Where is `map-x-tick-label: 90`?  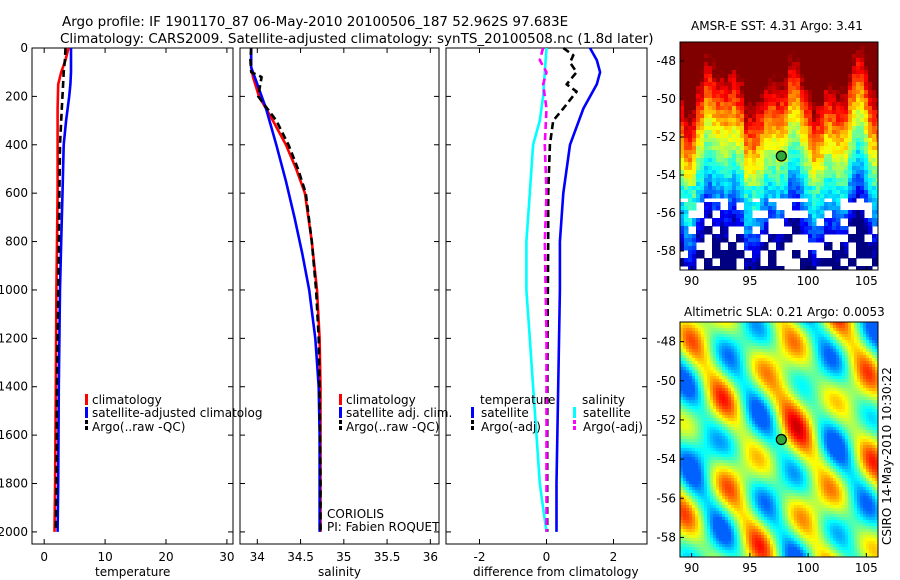 map-x-tick-label: 90 is located at coordinates (691, 281).